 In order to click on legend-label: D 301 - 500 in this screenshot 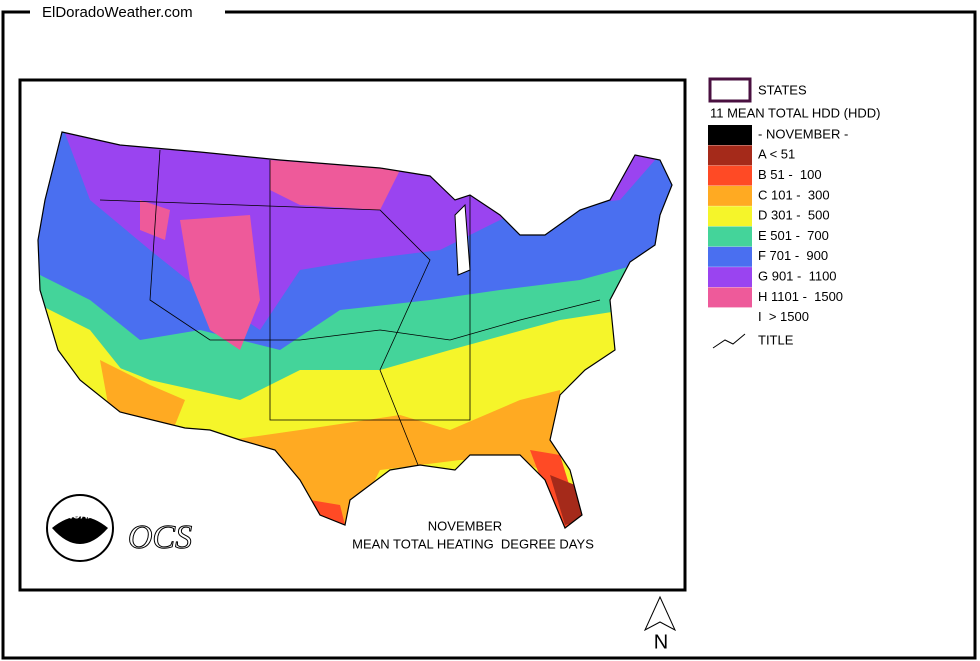, I will do `click(794, 215)`.